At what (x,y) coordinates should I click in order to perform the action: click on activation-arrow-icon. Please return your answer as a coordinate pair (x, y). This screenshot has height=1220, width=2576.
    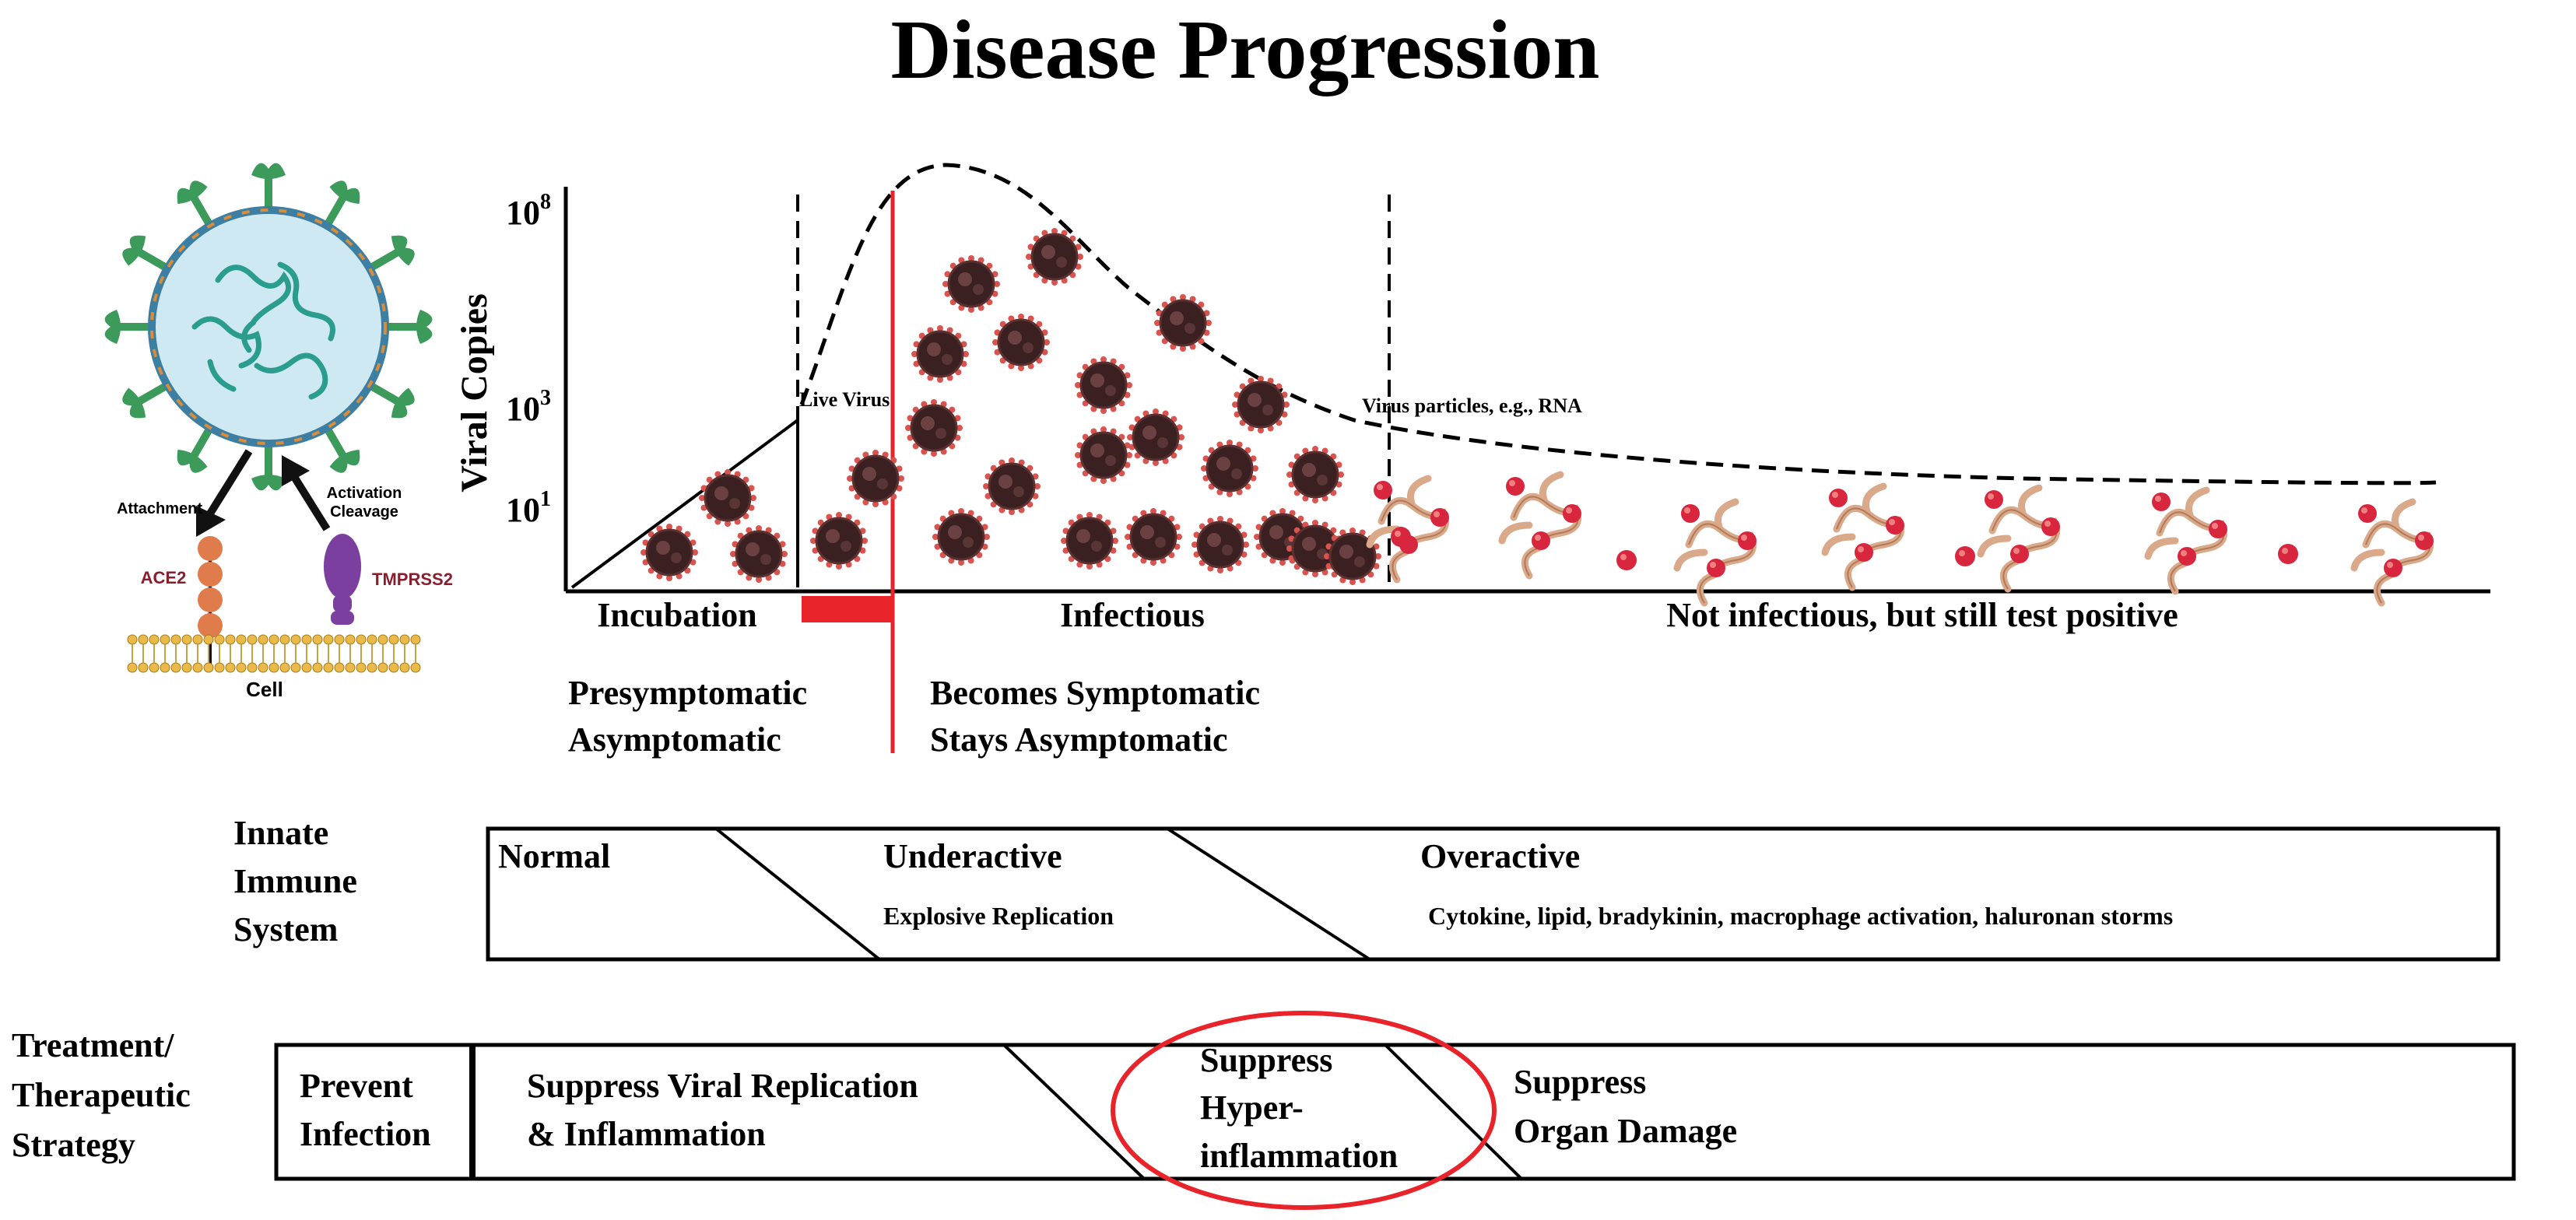
    Looking at the image, I should click on (307, 493).